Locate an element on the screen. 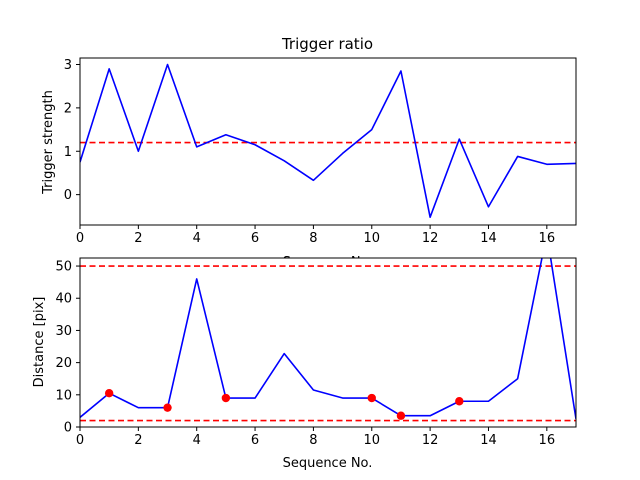  y-tick-label: 50 is located at coordinates (63, 267).